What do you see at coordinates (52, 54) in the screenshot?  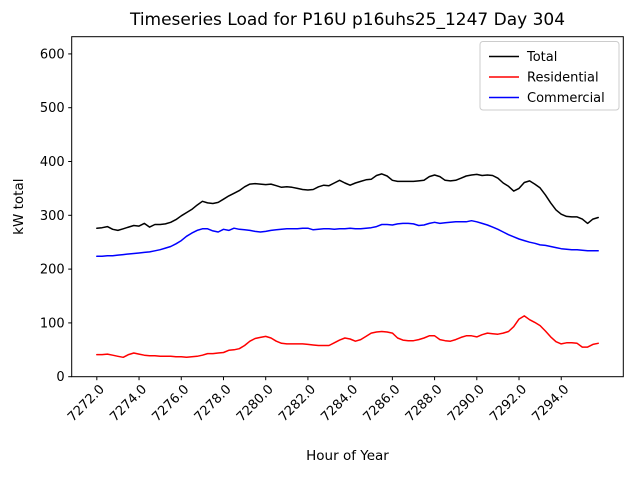 I see `y-tick-label: 600` at bounding box center [52, 54].